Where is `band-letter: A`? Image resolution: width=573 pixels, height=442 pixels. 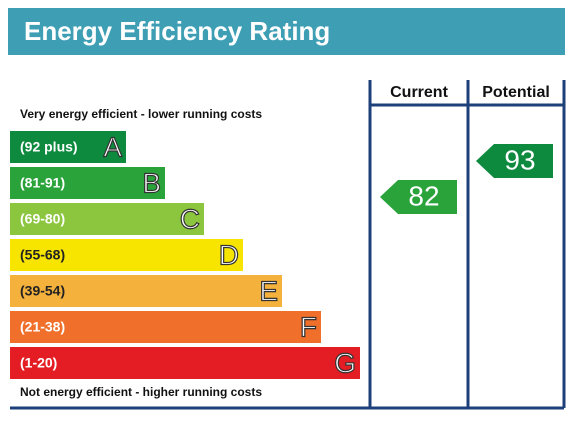
band-letter: A is located at coordinates (112, 146).